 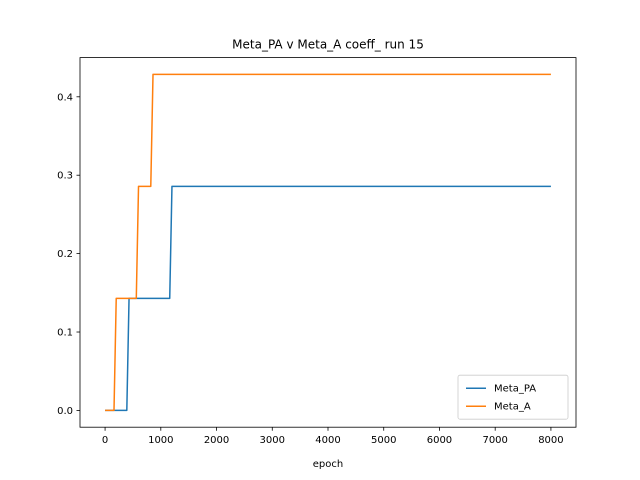 I want to click on x-tick-label: 4000, so click(x=327, y=440).